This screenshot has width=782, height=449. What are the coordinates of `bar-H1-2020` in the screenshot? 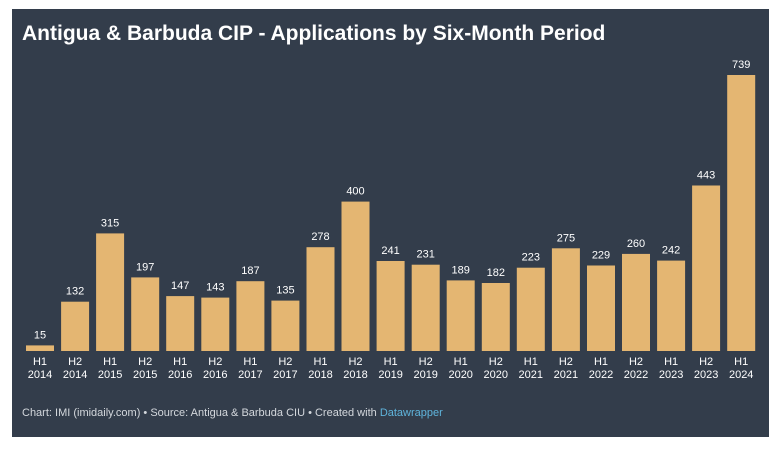 It's located at (460, 315).